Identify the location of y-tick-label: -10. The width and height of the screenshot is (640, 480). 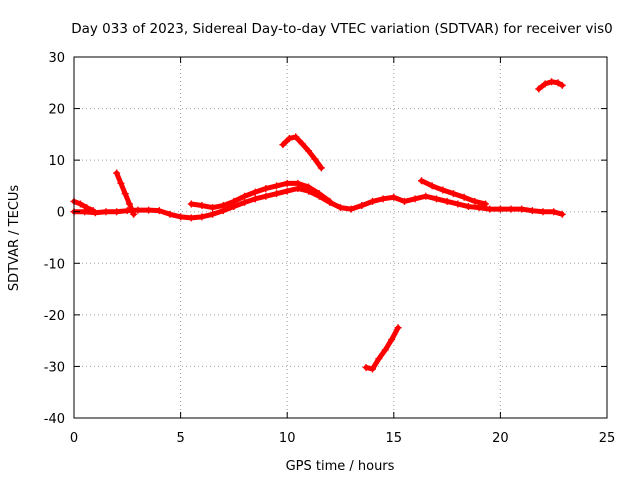
(54, 264).